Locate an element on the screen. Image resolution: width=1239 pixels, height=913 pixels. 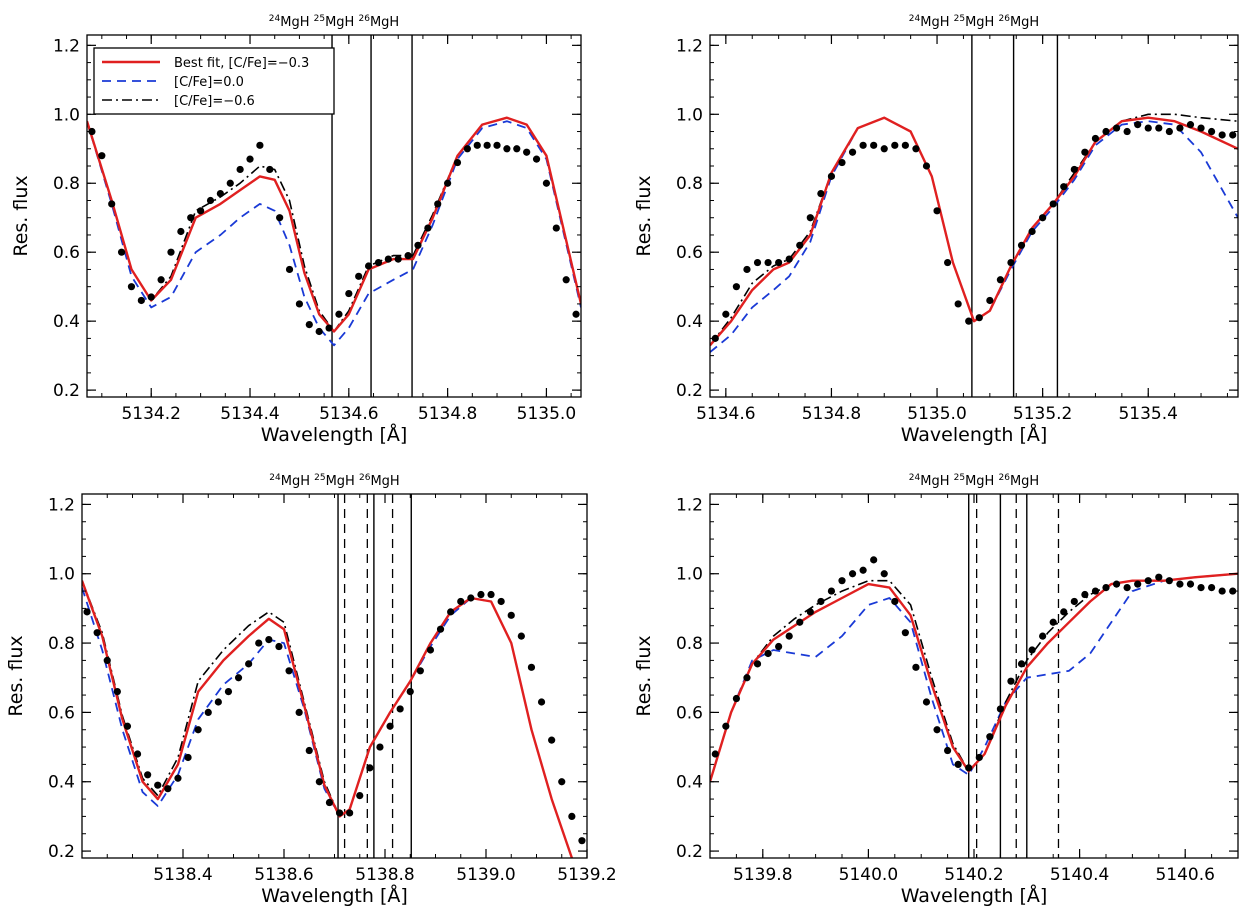
xtick-label: 5139.2 is located at coordinates (586, 875).